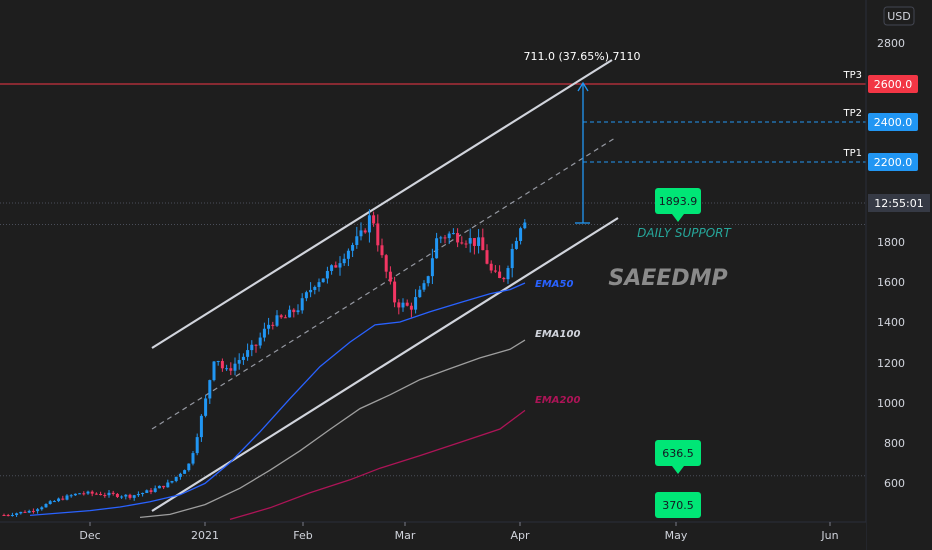 This screenshot has height=550, width=932. Describe the element at coordinates (676, 535) in the screenshot. I see `time-tick-label: May` at that location.